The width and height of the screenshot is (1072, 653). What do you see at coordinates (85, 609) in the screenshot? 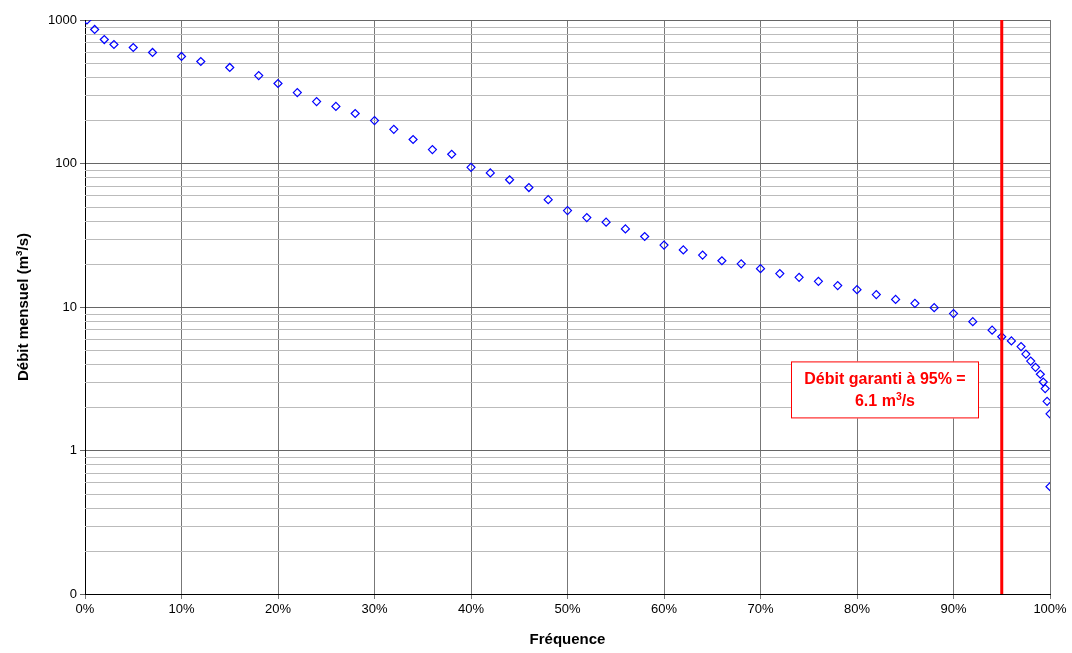
I see `x-tick-label: 0%` at bounding box center [85, 609].